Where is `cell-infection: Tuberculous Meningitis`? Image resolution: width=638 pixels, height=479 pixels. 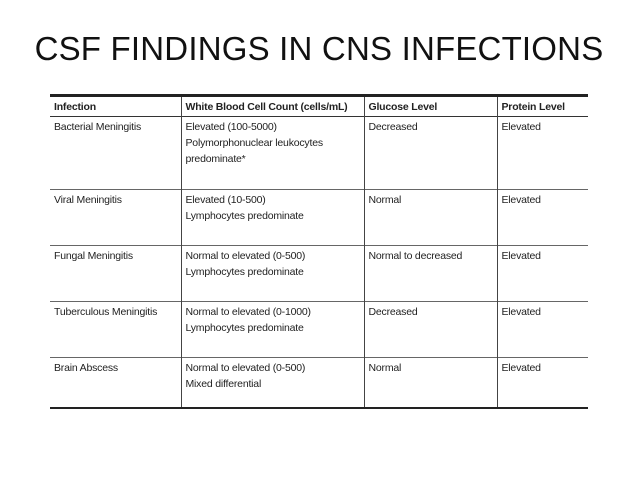 cell-infection: Tuberculous Meningitis is located at coordinates (106, 312).